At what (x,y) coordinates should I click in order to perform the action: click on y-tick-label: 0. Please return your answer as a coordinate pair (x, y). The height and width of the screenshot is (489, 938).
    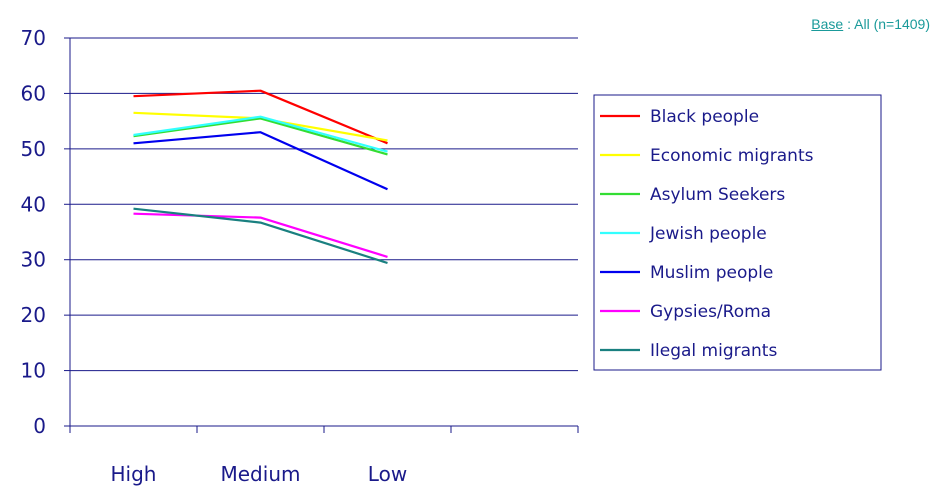
    Looking at the image, I should click on (39, 426).